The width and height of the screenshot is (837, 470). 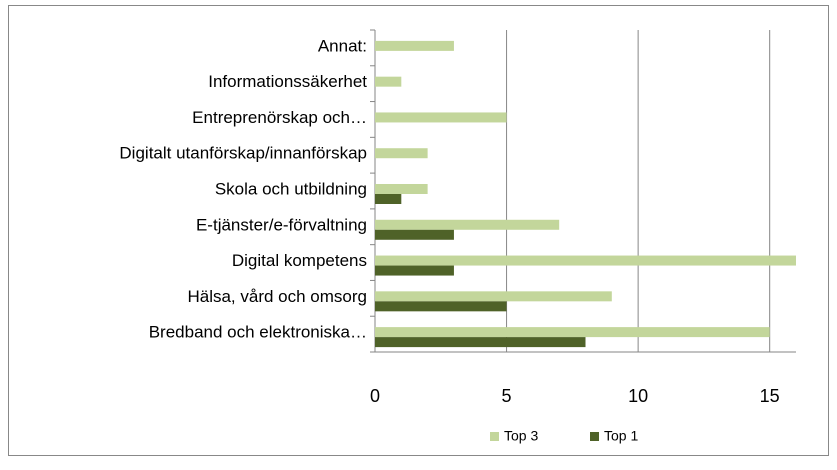 I want to click on y-tick-label: Informationssäkerhet, so click(x=287, y=81).